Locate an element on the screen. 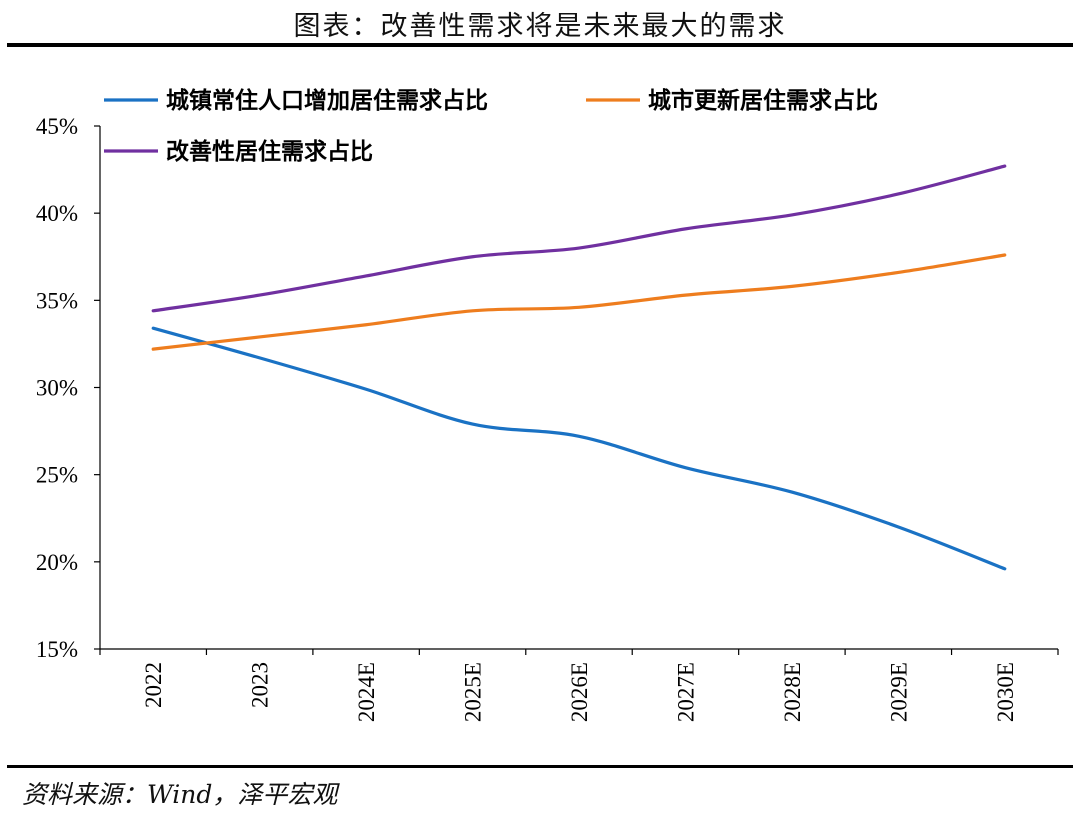  x-tick-label: 2027E is located at coordinates (685, 692).